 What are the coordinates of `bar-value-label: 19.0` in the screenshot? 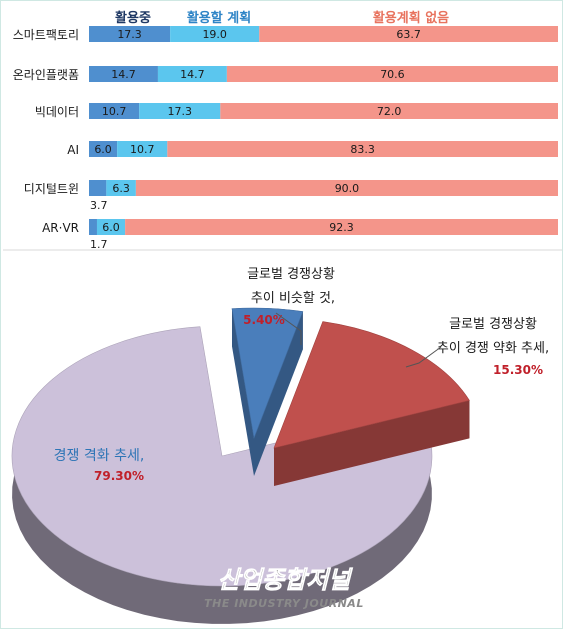 It's located at (214, 34).